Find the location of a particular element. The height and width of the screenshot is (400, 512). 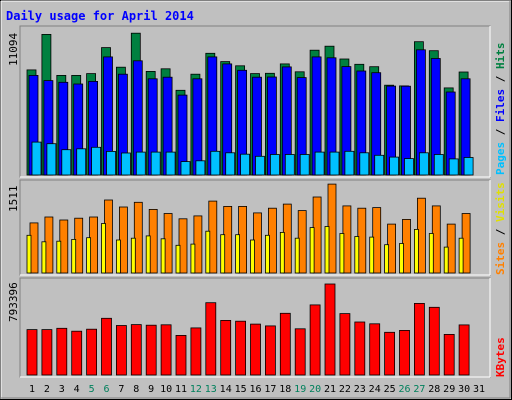

day-label: 13 is located at coordinates (211, 389).